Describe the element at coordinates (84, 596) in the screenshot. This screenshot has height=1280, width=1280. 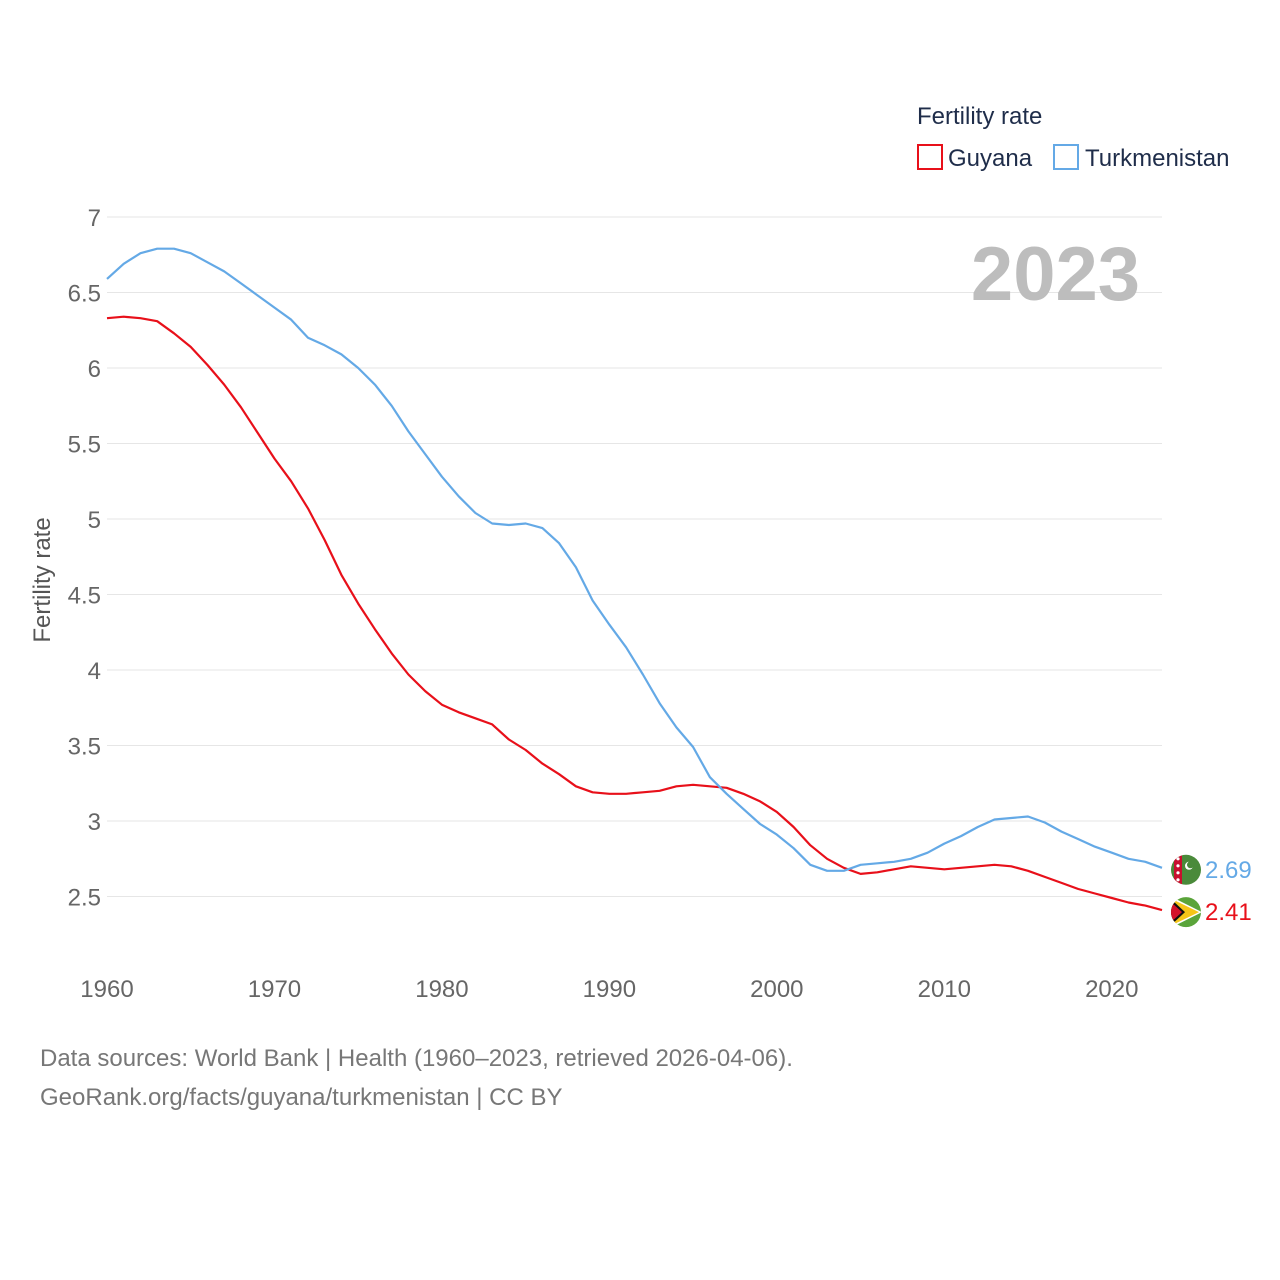
I see `y-tick-label: 4.5` at that location.